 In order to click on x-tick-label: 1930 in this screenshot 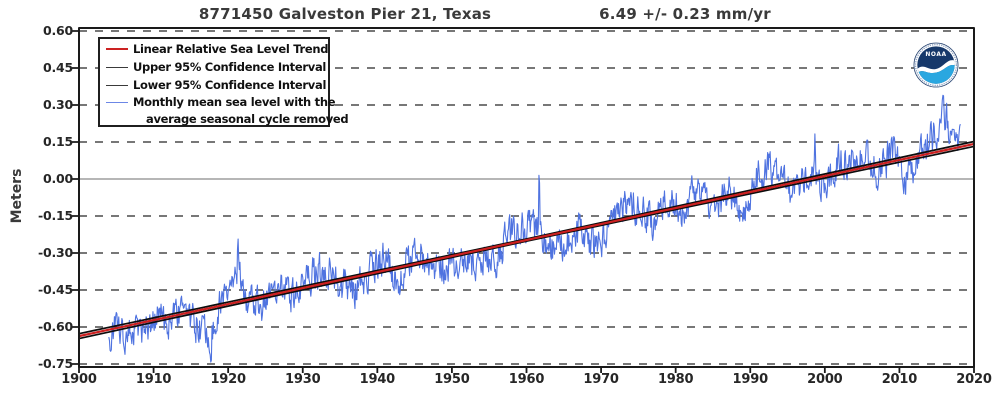, I will do `click(303, 379)`.